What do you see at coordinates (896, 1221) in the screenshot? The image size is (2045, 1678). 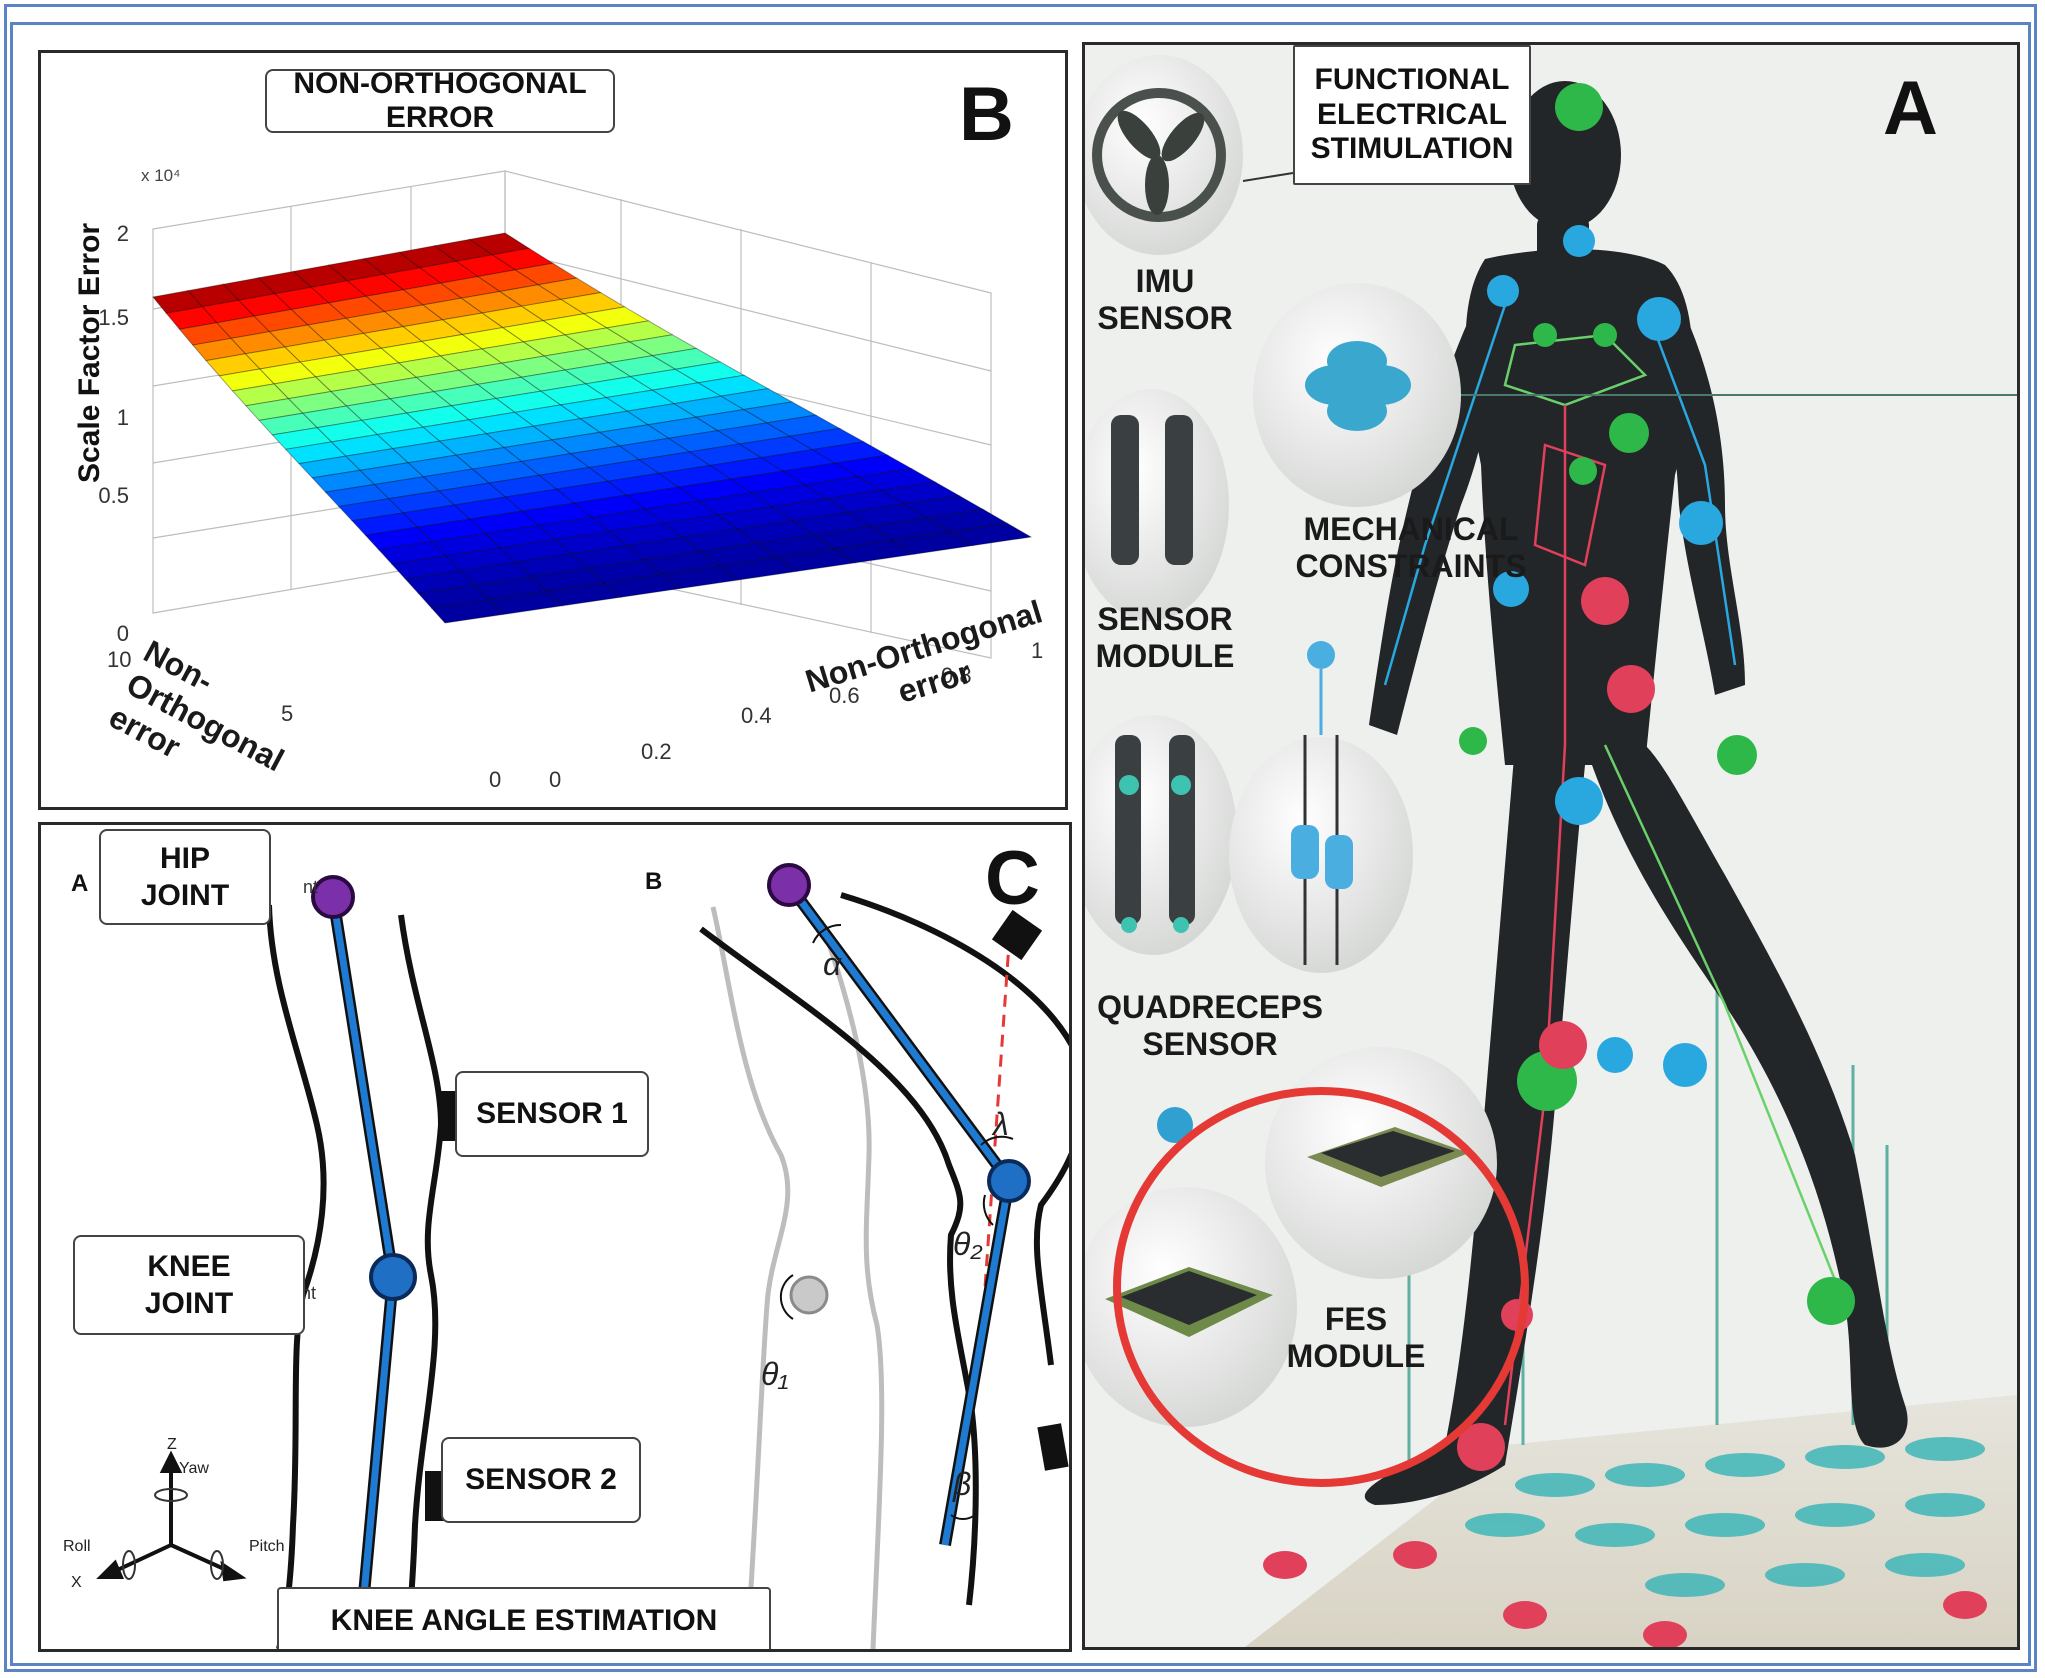 I see `angle-arcs` at bounding box center [896, 1221].